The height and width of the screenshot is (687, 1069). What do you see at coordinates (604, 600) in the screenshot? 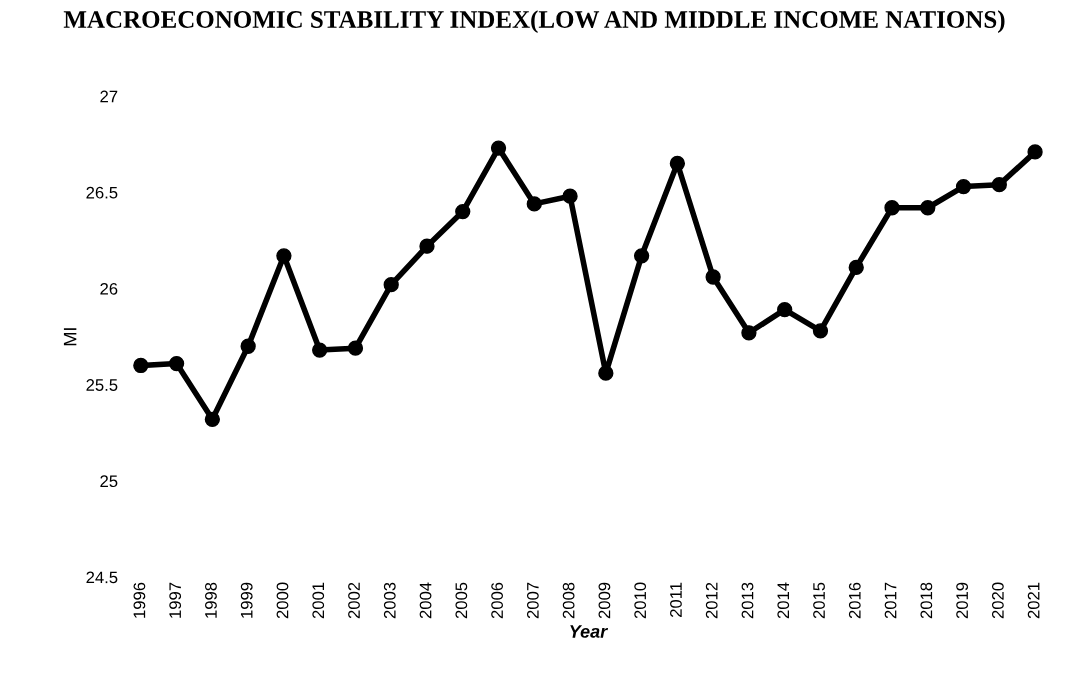
I see `x-tick-label: 2009` at bounding box center [604, 600].